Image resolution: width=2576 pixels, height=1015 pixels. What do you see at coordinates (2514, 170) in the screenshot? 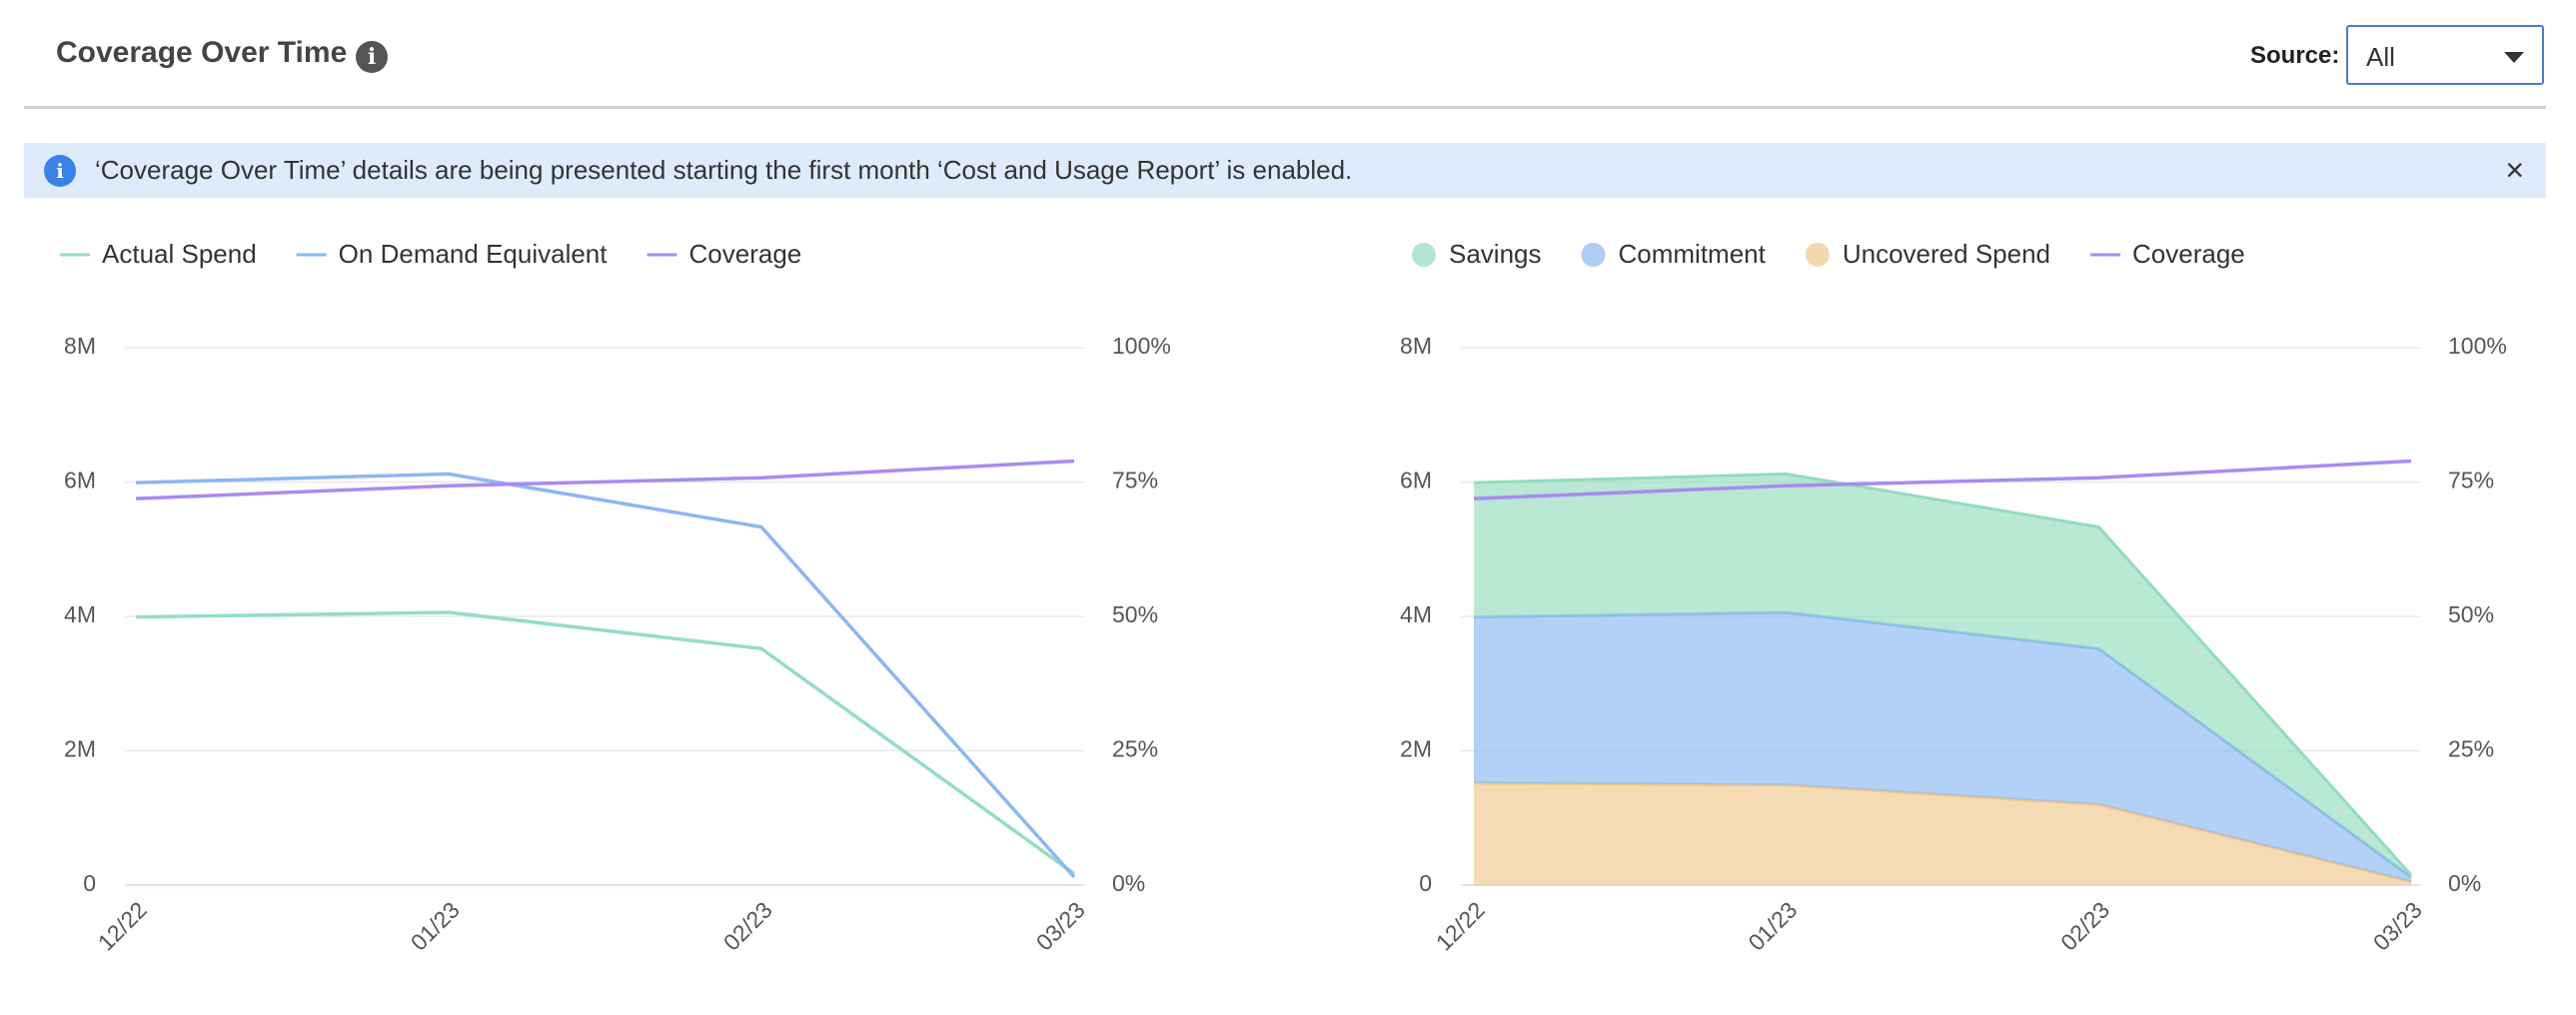
I see `banner-close: ×` at bounding box center [2514, 170].